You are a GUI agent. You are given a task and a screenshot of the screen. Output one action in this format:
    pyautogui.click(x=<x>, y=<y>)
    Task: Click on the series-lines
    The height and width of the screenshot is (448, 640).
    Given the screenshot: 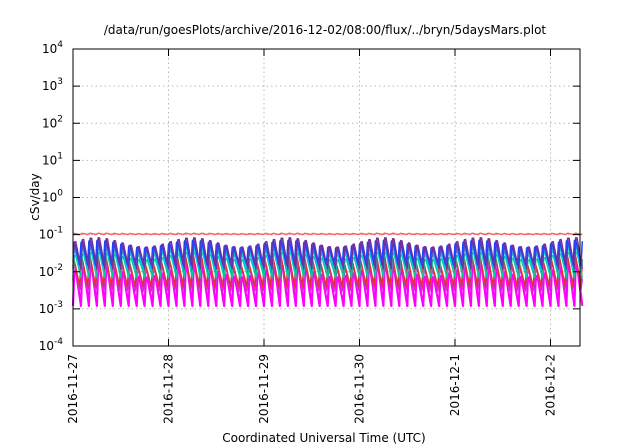 What is the action you would take?
    pyautogui.click(x=327, y=269)
    